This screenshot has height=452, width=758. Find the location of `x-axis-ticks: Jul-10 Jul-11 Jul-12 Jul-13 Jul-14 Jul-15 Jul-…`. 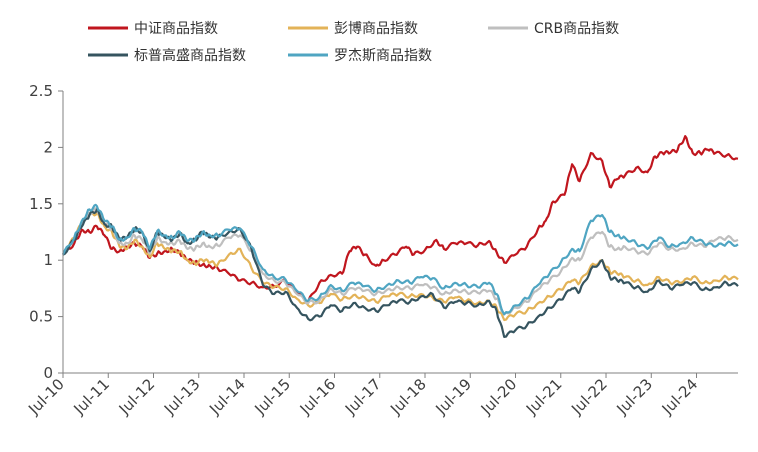

x-axis-ticks: Jul-10 Jul-11 Jul-12 Jul-13 Jul-14 Jul-15 Jul-… is located at coordinates (362, 396).